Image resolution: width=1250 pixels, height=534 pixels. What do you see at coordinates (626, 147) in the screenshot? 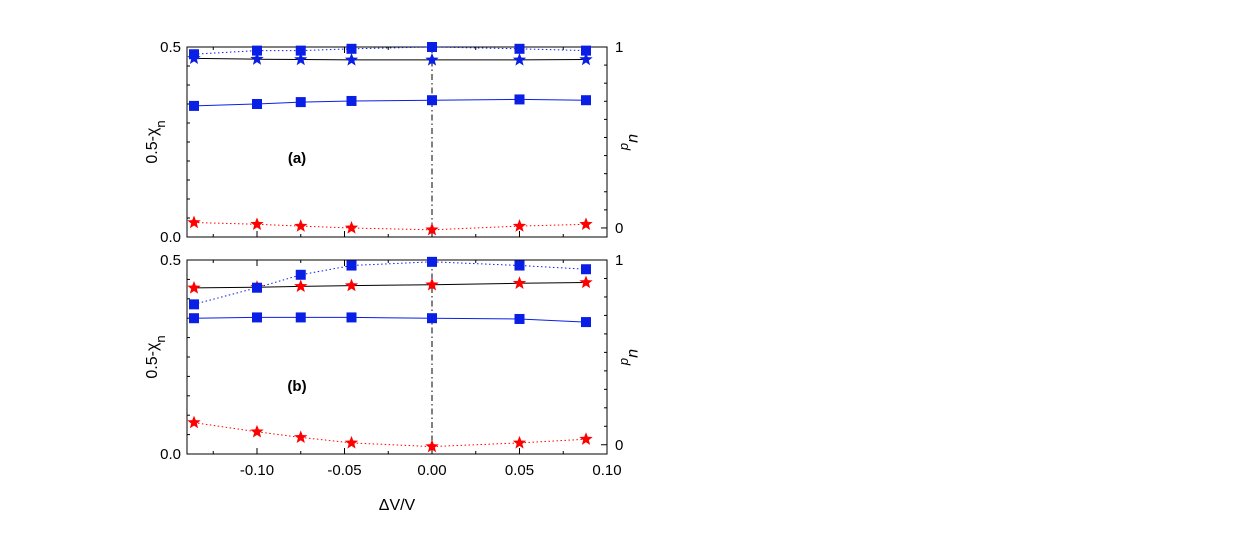
I see `panel-a-y2-axis-label-part: d` at bounding box center [626, 147].